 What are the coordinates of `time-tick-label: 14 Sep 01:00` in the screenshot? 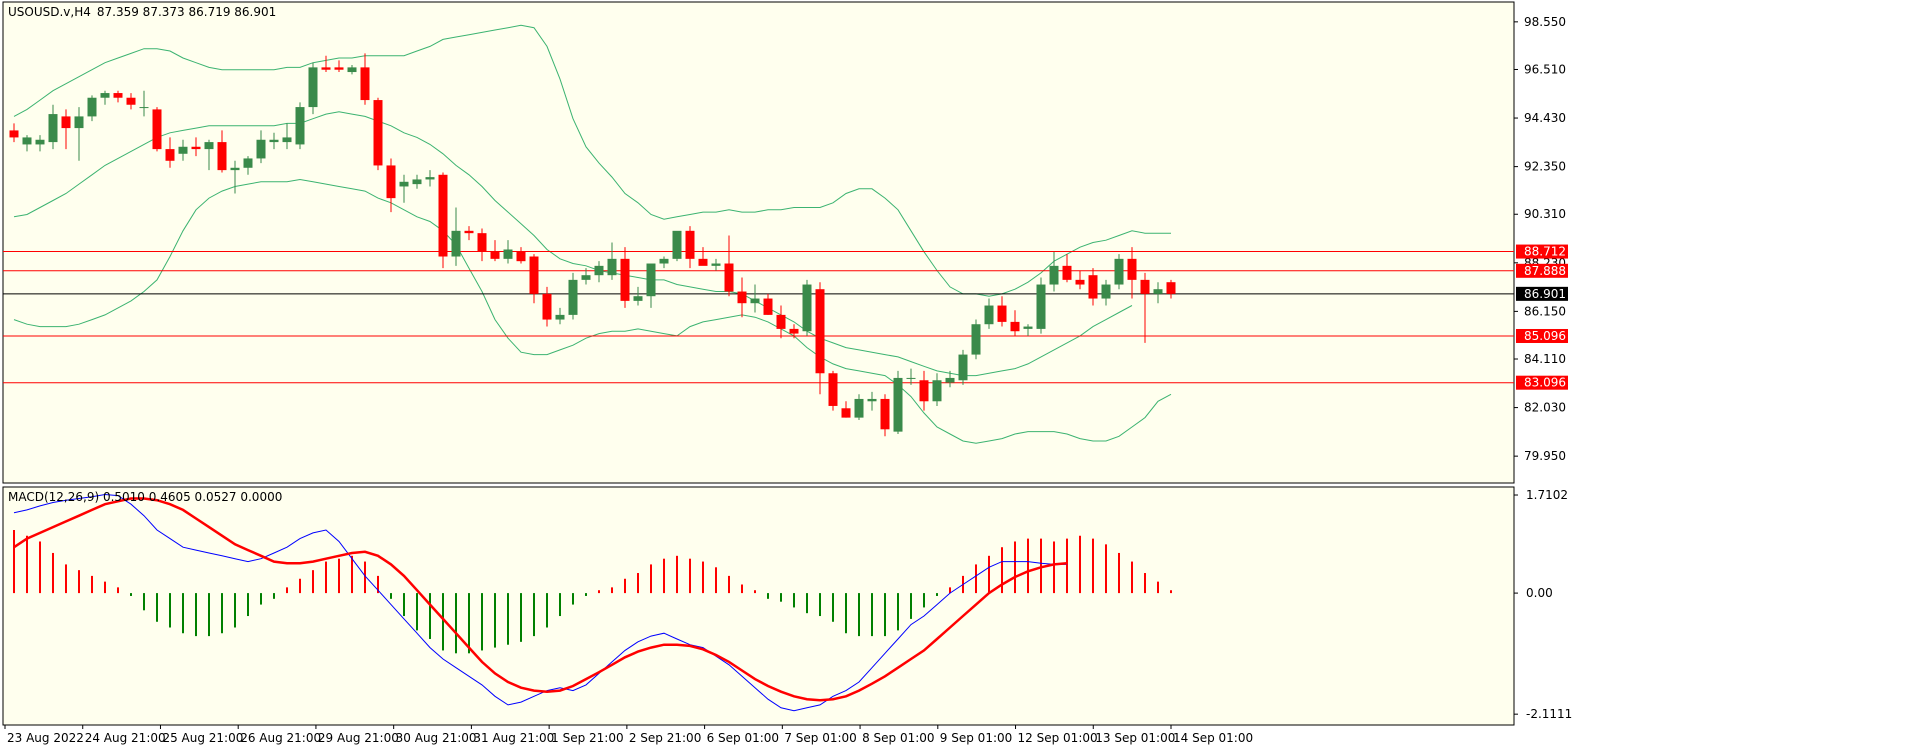 It's located at (1213, 738).